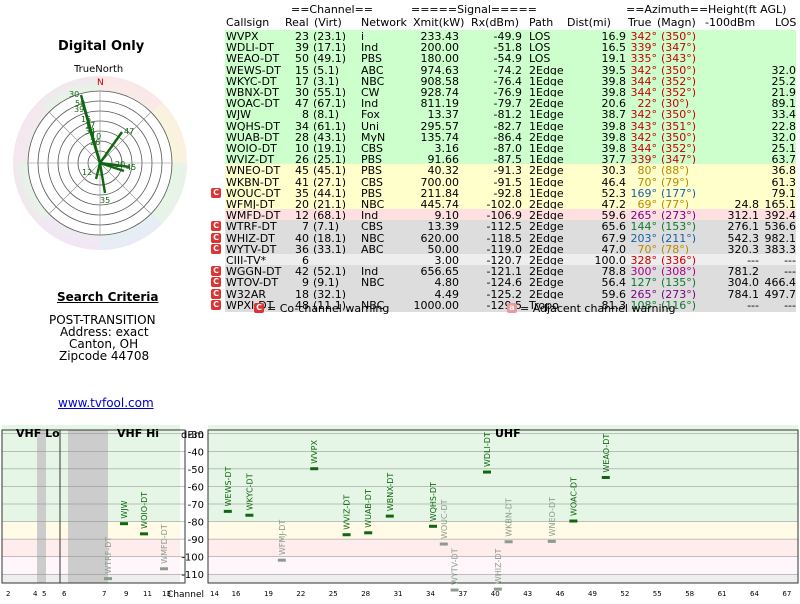 The height and width of the screenshot is (604, 800). I want to click on cell-magn: (77°), so click(675, 204).